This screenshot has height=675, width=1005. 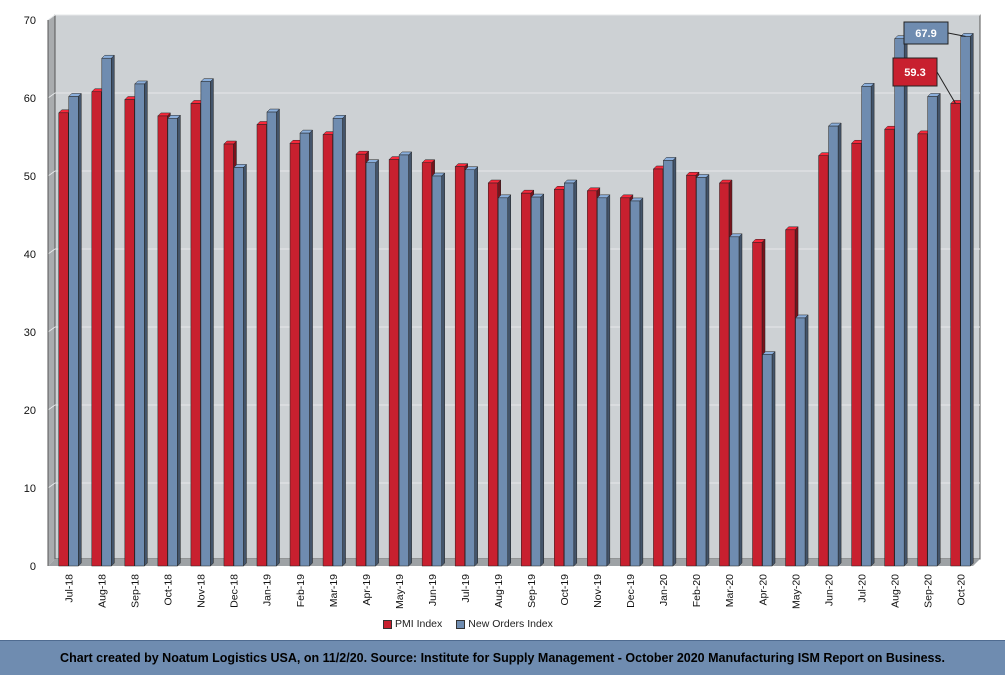 I want to click on callout-new-orders: 67.9, so click(x=934, y=33).